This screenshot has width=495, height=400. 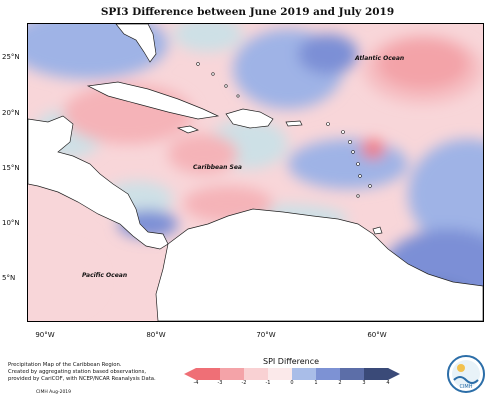 What do you see at coordinates (348, 164) in the screenshot?
I see `field-wet-central` at bounding box center [348, 164].